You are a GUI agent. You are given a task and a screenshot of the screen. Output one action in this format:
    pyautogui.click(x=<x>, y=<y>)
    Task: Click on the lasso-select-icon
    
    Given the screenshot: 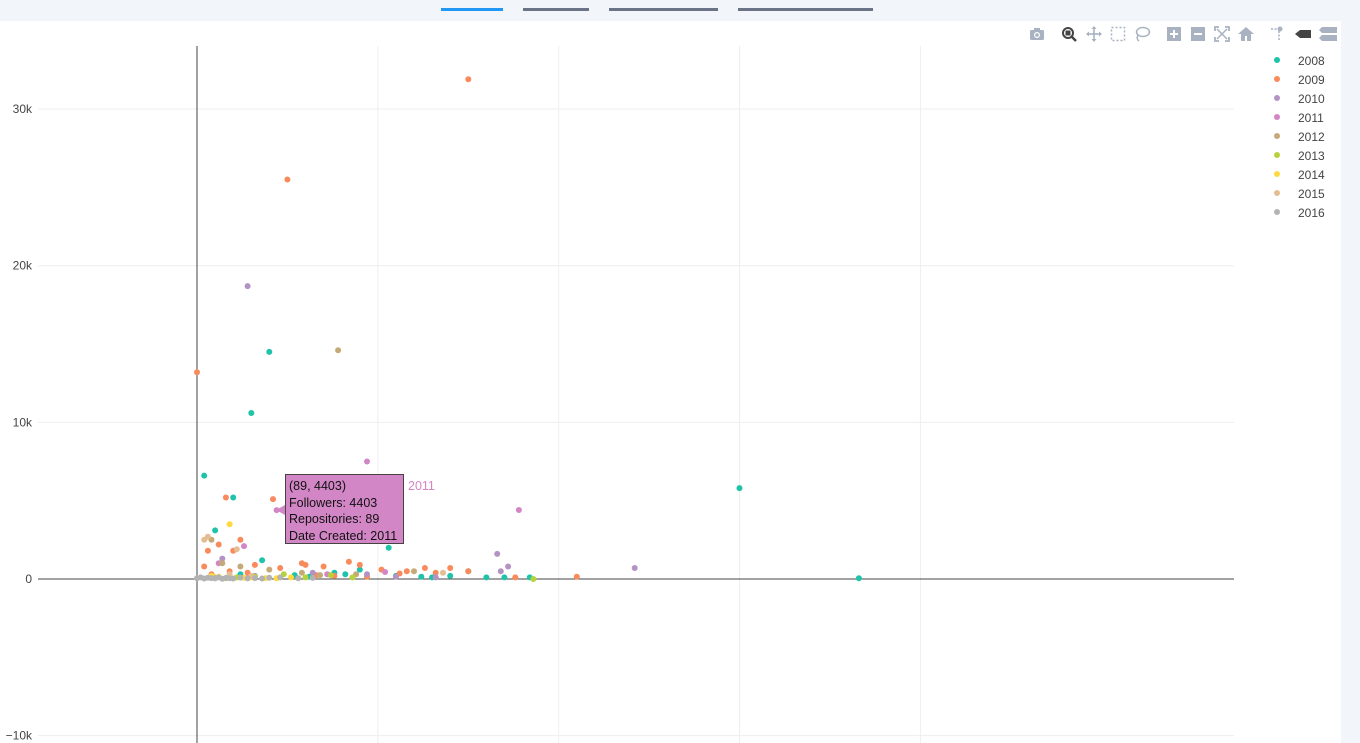 What is the action you would take?
    pyautogui.click(x=1142, y=34)
    